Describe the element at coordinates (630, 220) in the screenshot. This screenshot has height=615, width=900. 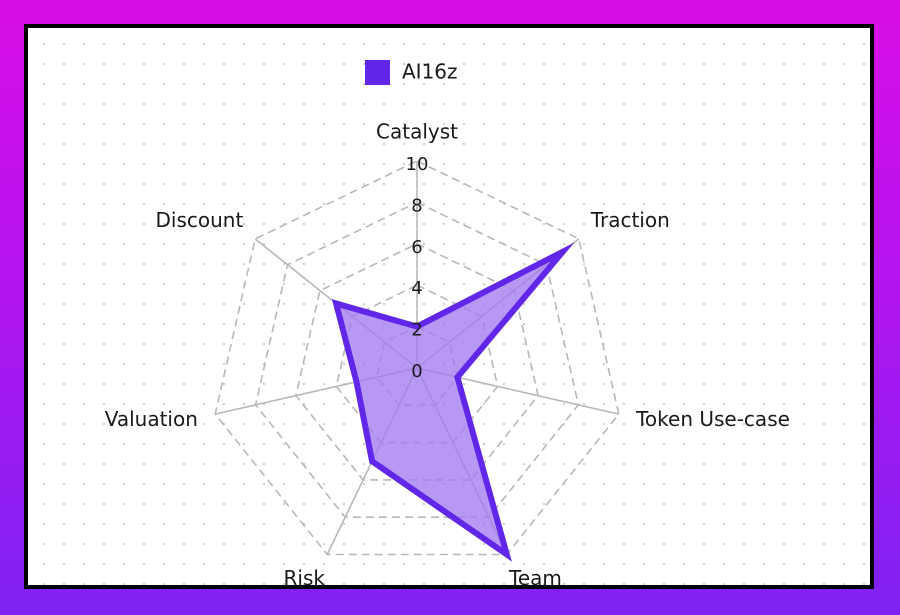
I see `axis-label: Traction` at that location.